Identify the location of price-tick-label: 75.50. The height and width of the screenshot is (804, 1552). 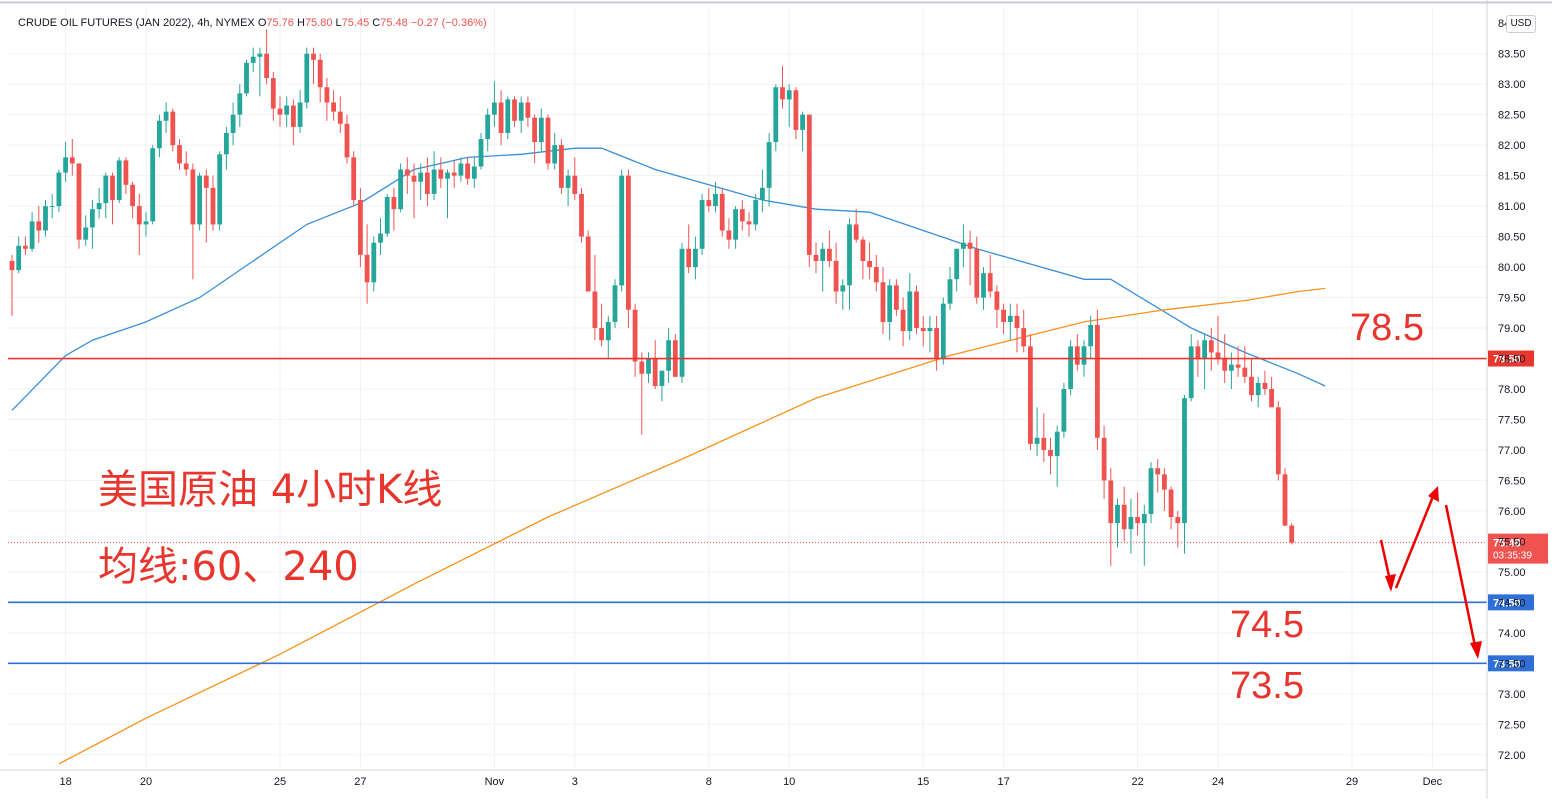
(1512, 542).